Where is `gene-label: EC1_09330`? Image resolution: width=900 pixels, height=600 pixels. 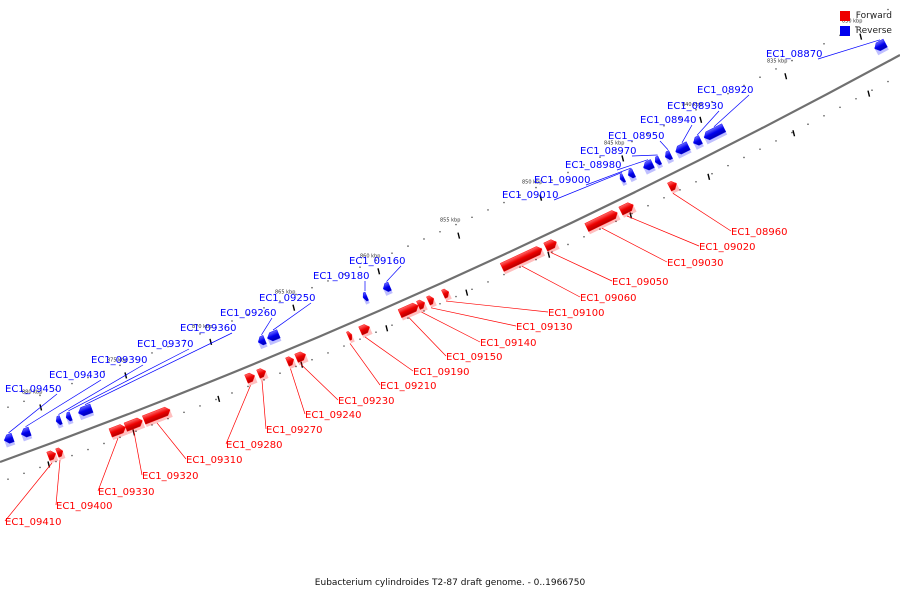
gene-label: EC1_09330 is located at coordinates (126, 492).